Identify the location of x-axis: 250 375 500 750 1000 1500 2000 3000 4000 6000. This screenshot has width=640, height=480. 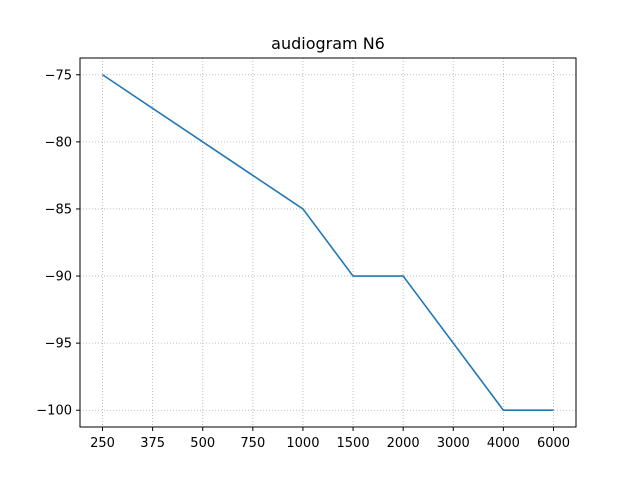
(330, 439).